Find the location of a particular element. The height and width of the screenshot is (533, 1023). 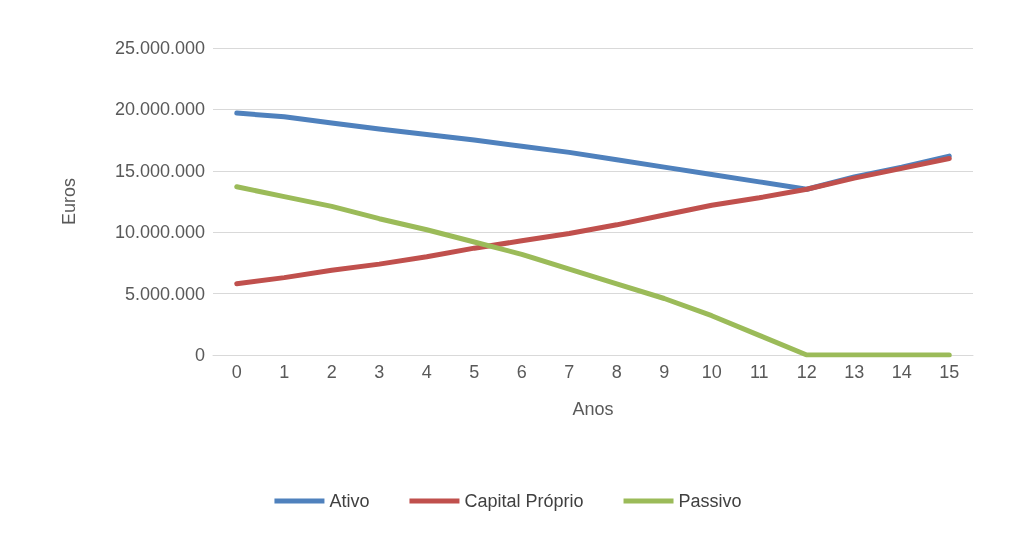

x-tick-label: 3 is located at coordinates (379, 372).